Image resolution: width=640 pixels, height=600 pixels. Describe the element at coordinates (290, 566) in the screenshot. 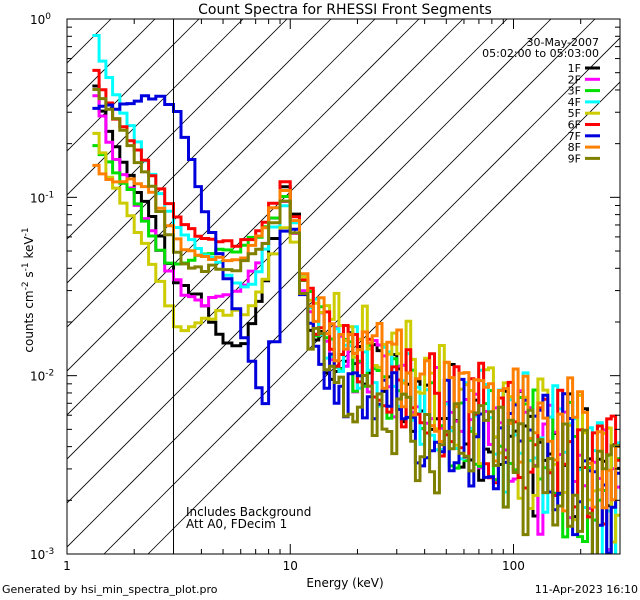

I see `x-tick-label: 10` at that location.